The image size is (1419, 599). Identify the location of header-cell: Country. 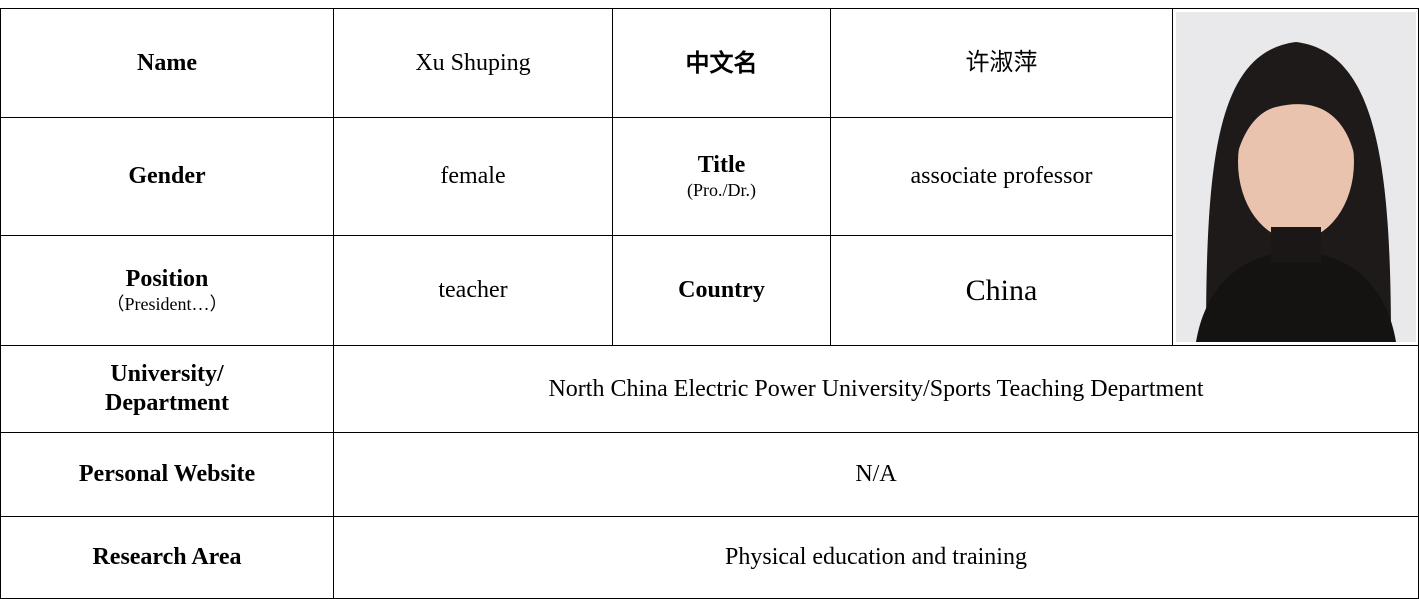
(721, 290).